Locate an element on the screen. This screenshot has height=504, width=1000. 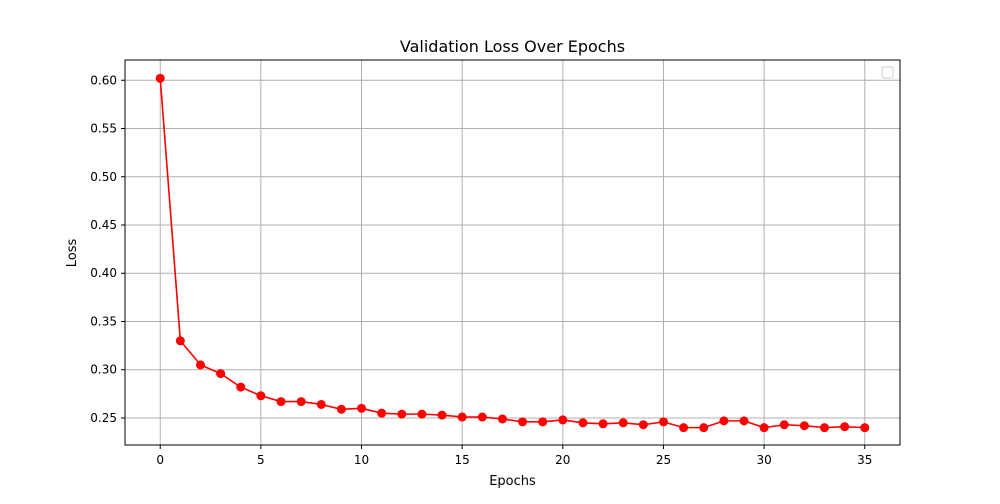
x-tick-label: 30 is located at coordinates (763, 460).